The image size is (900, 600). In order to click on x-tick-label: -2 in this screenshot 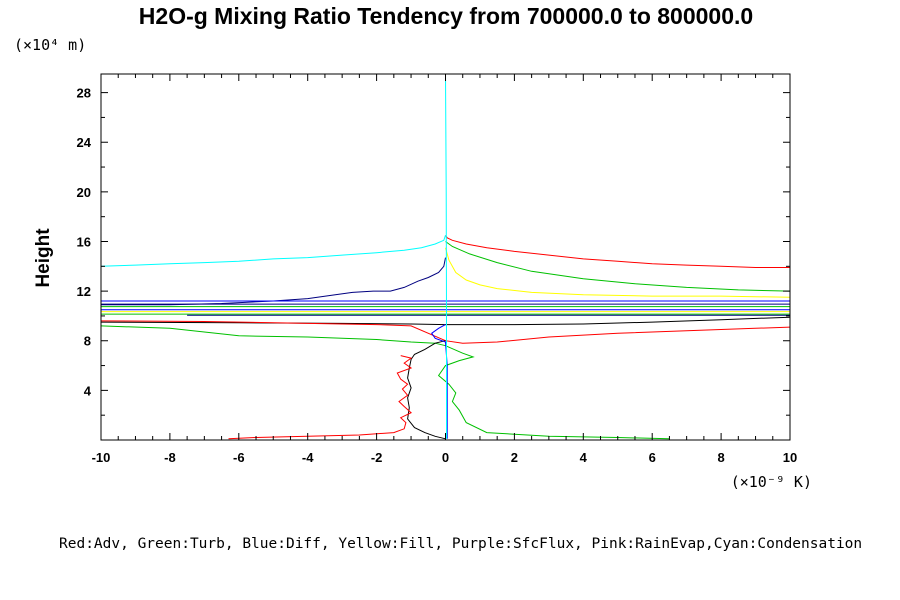, I will do `click(377, 457)`.